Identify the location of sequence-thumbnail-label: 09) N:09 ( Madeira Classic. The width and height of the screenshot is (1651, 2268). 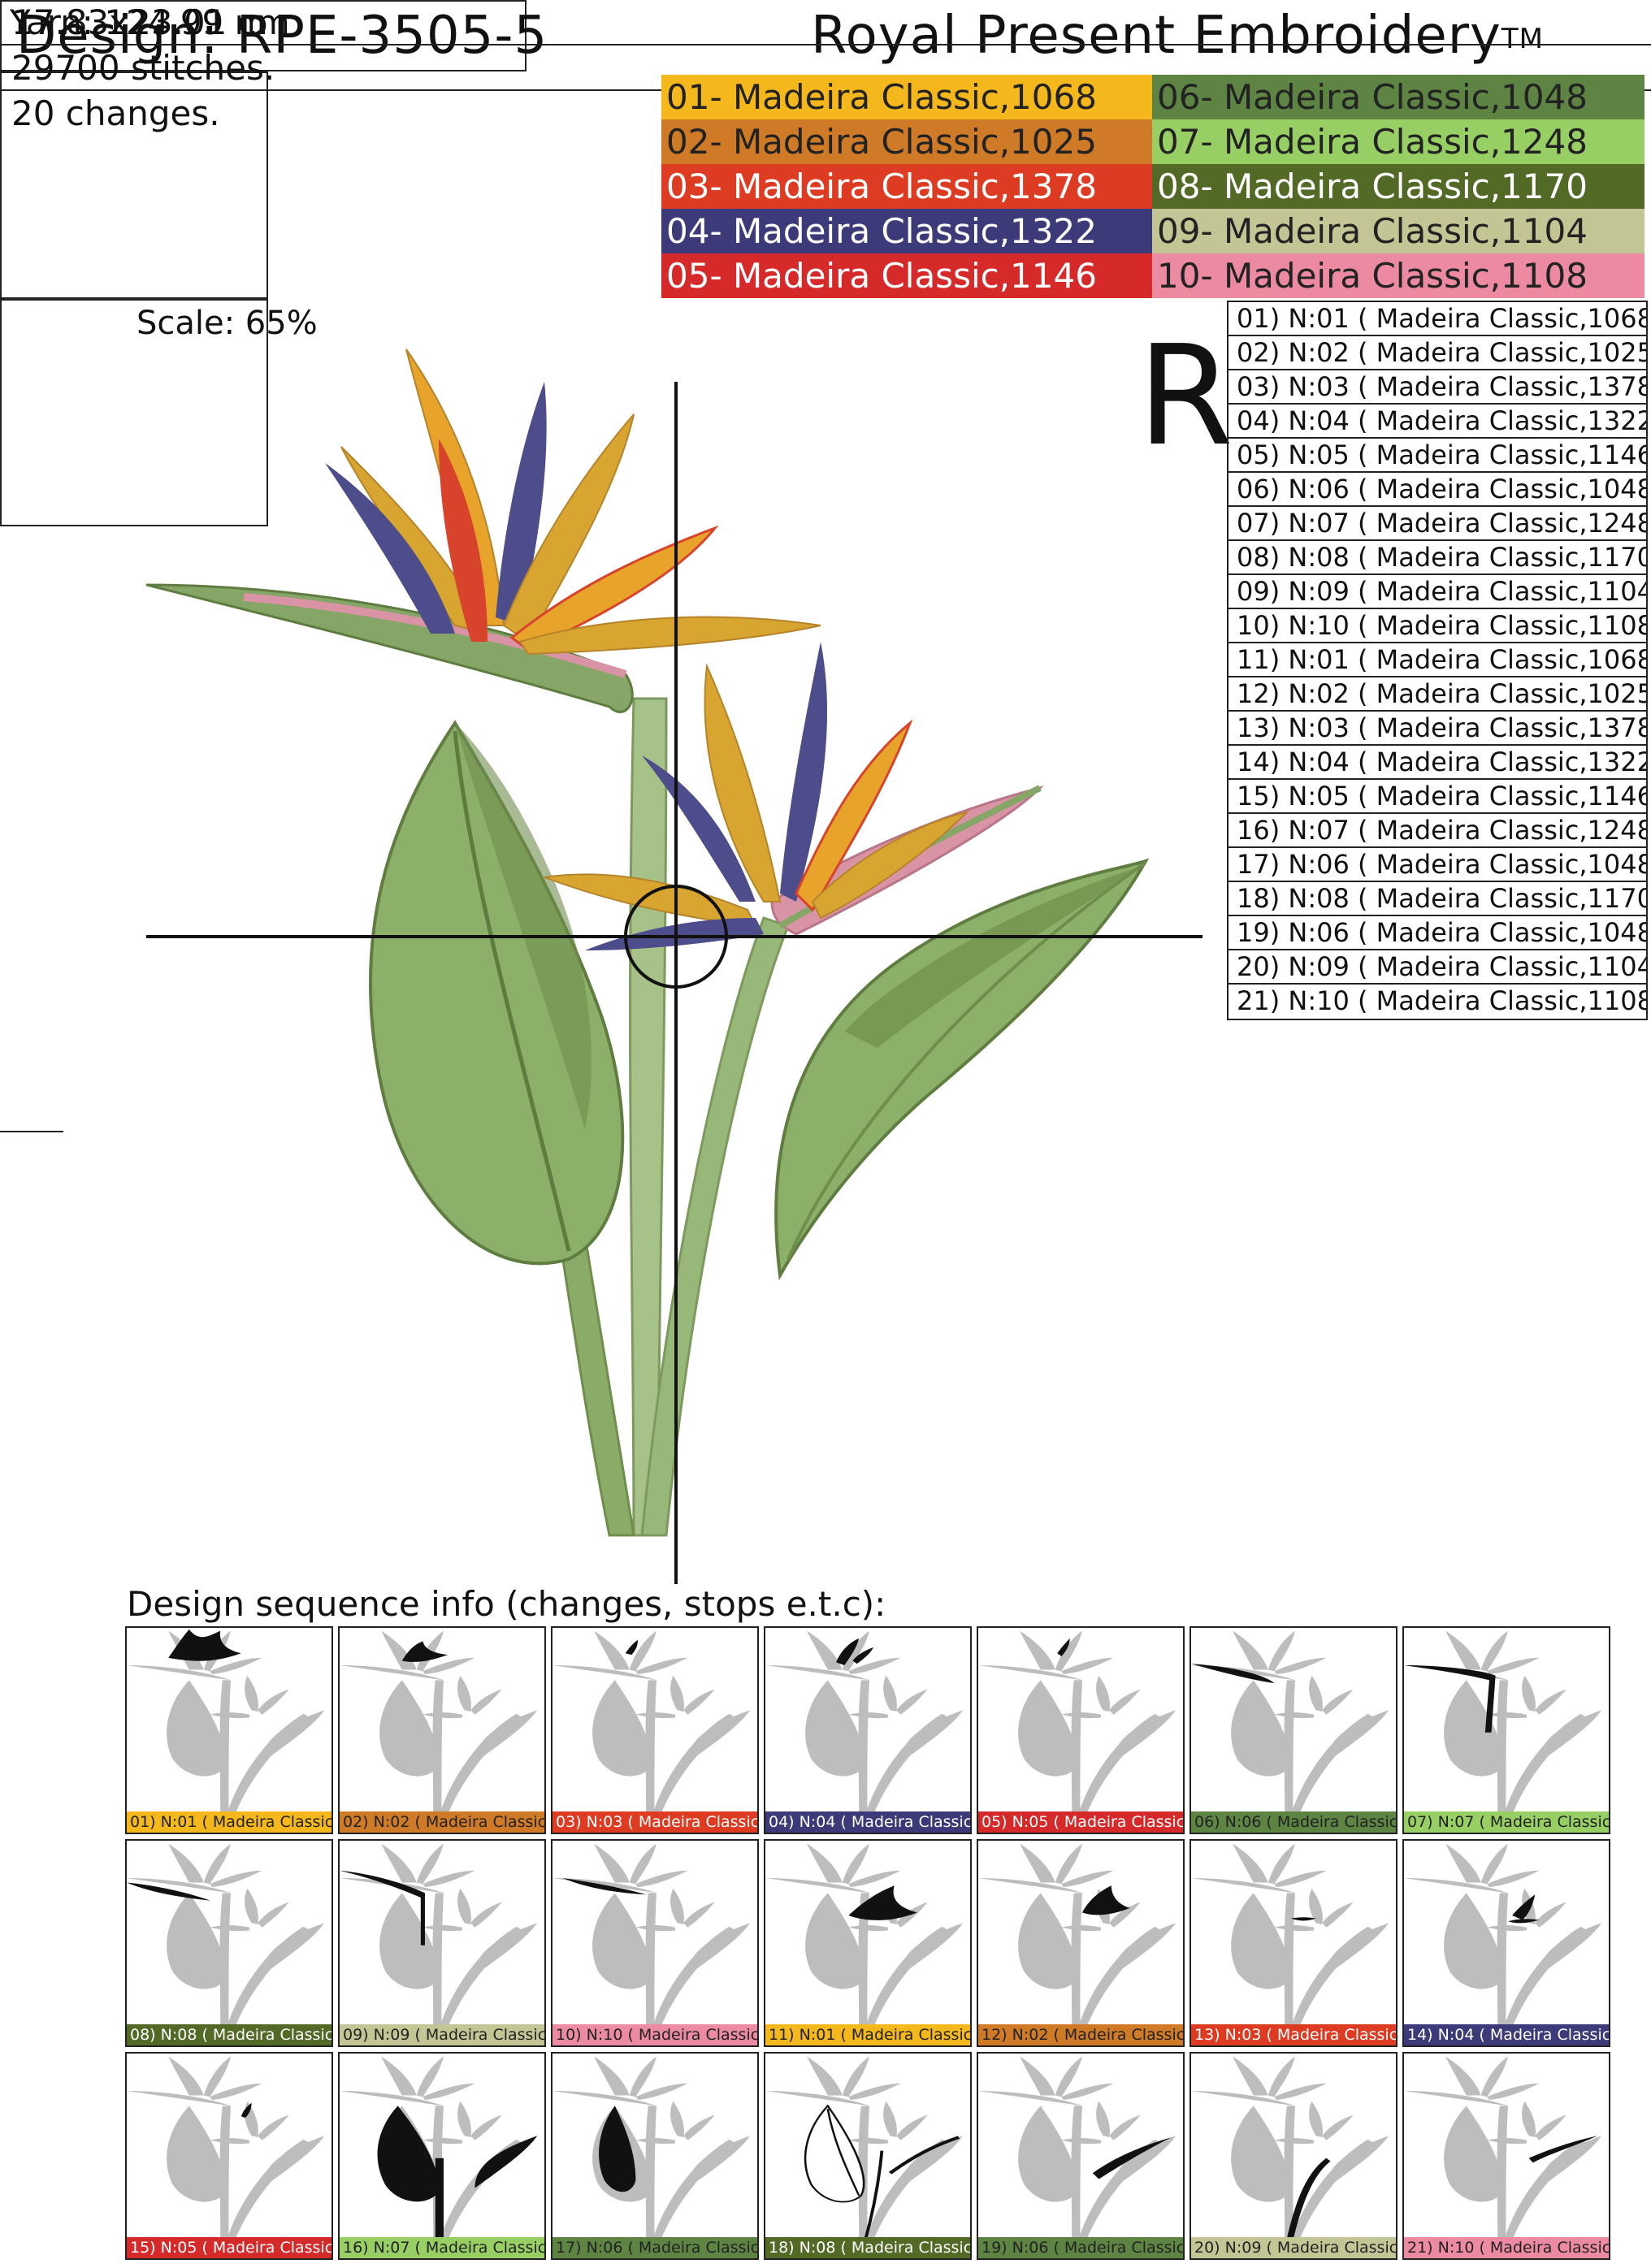
(442, 2034).